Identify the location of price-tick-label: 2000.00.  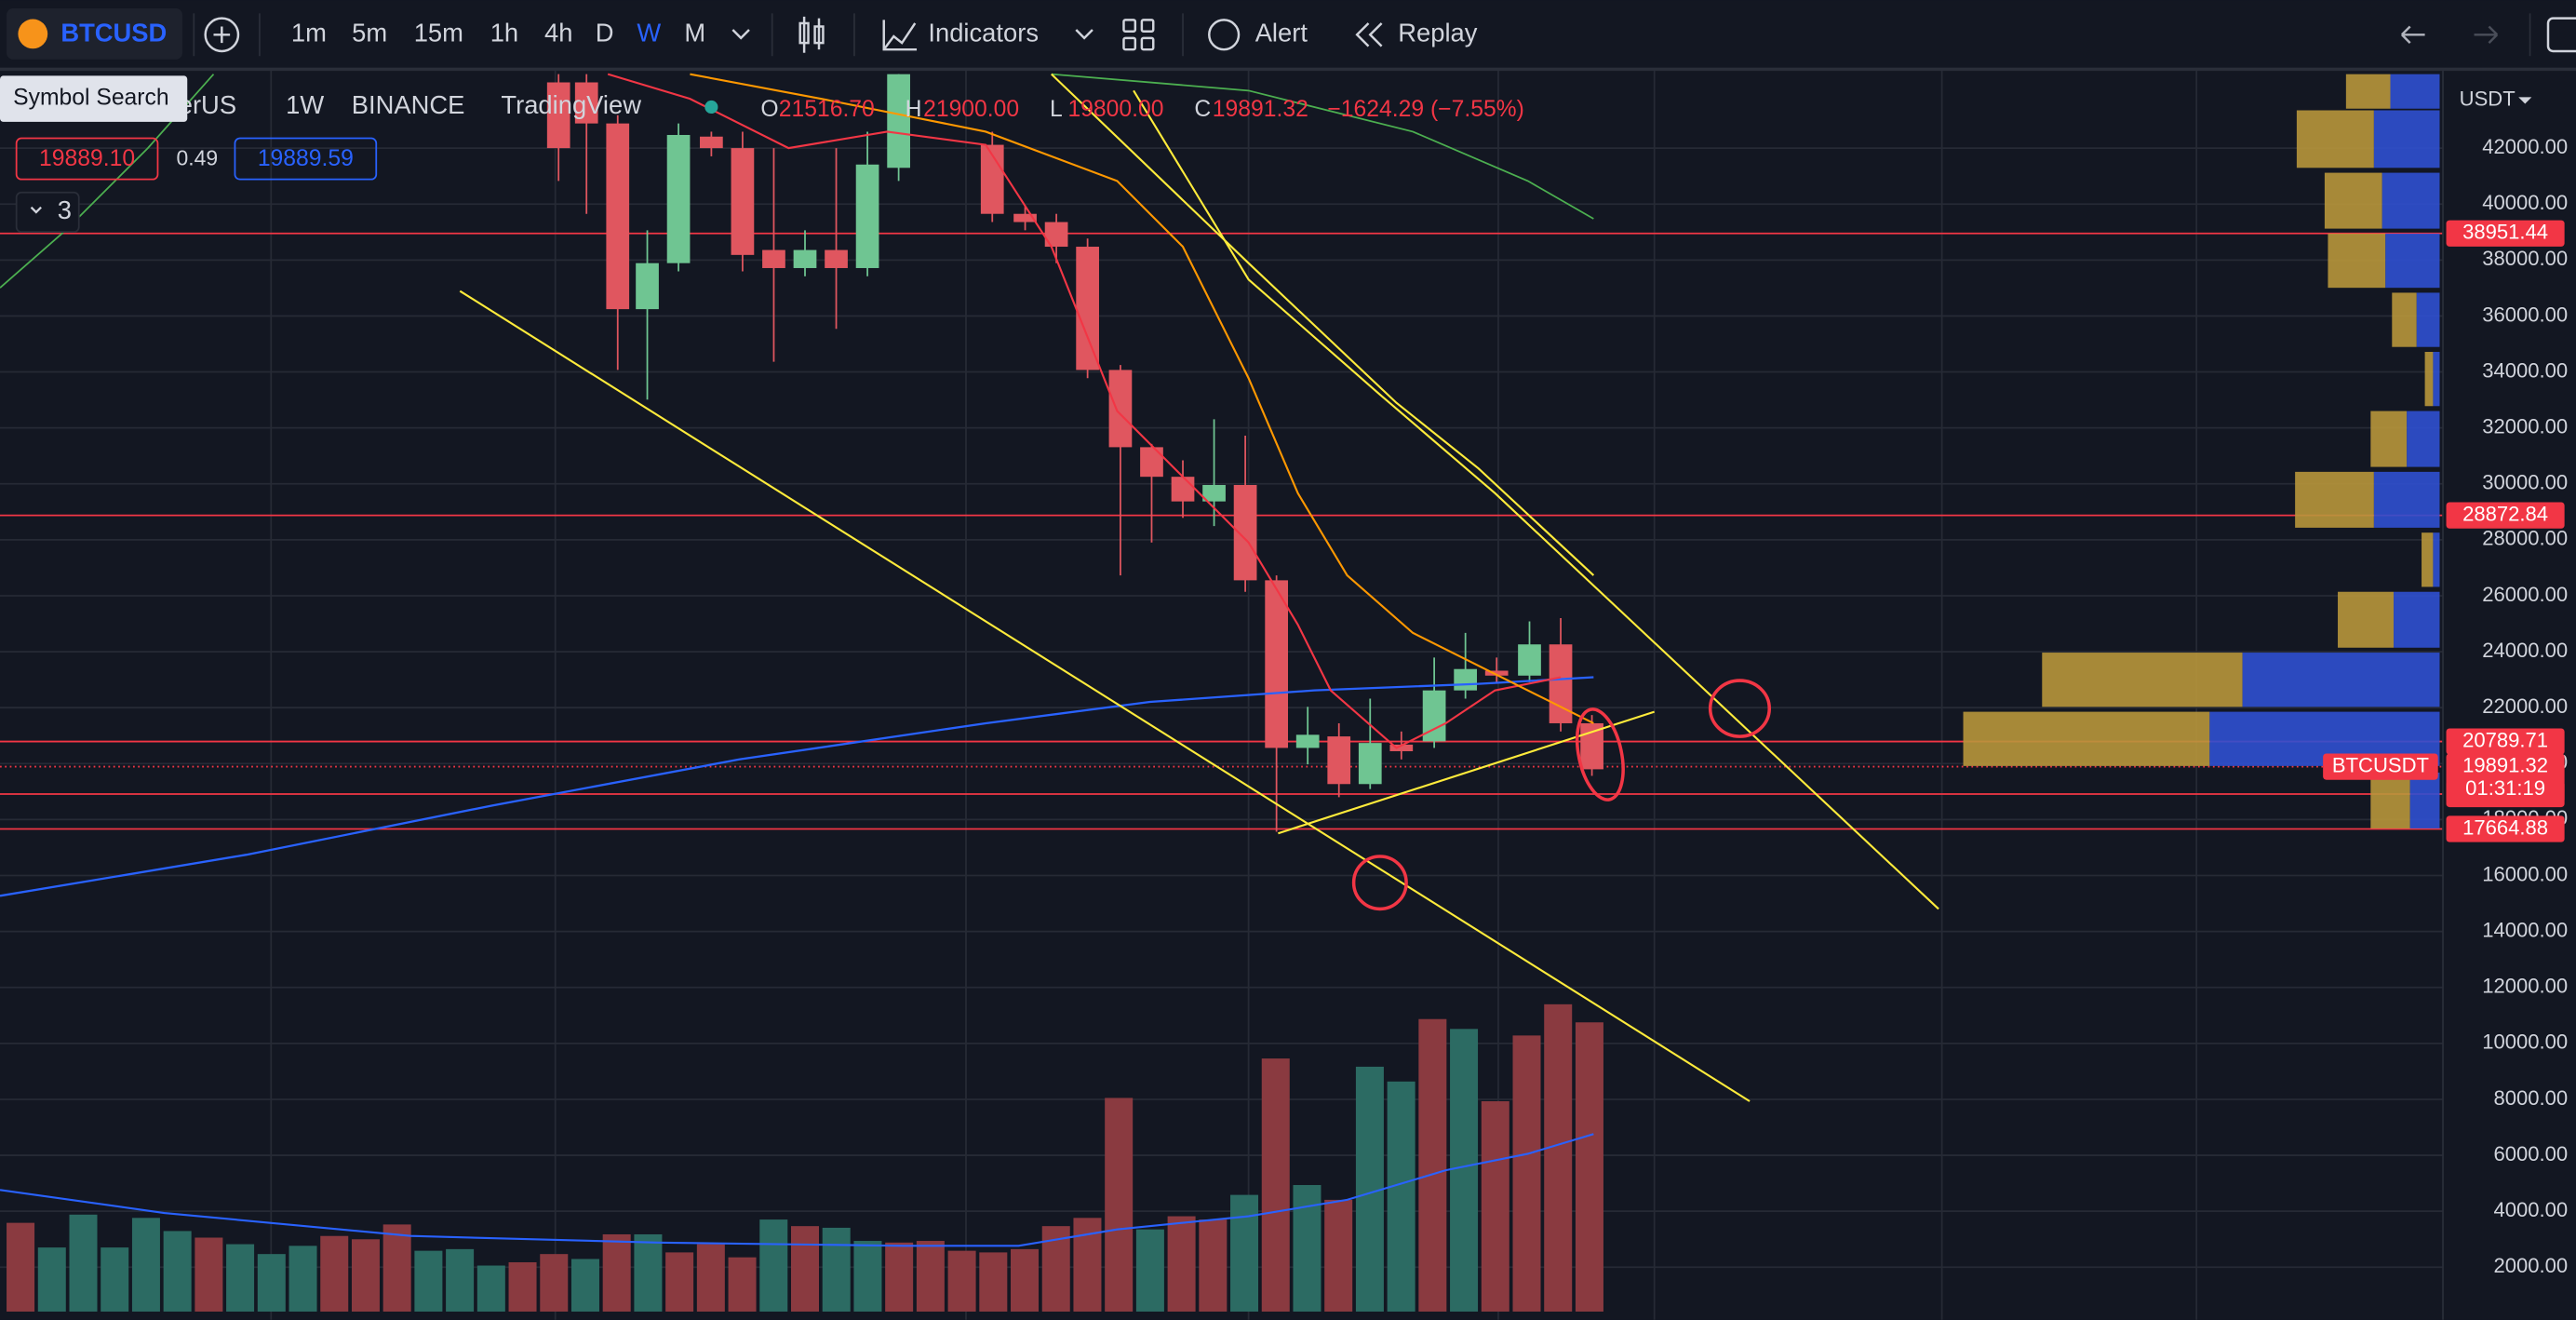
(2530, 1265).